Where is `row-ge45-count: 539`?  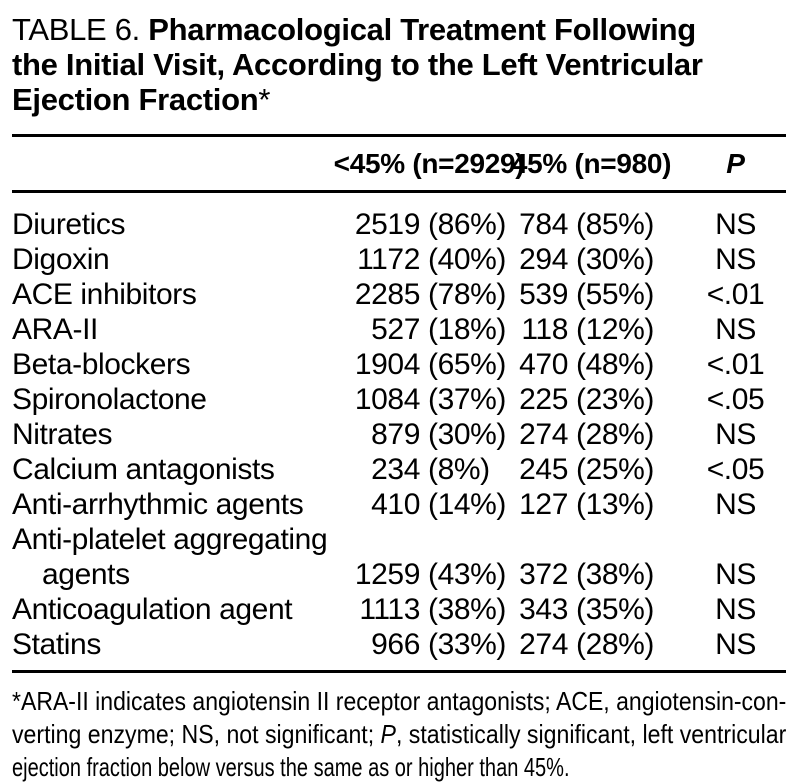
row-ge45-count: 539 is located at coordinates (543, 294).